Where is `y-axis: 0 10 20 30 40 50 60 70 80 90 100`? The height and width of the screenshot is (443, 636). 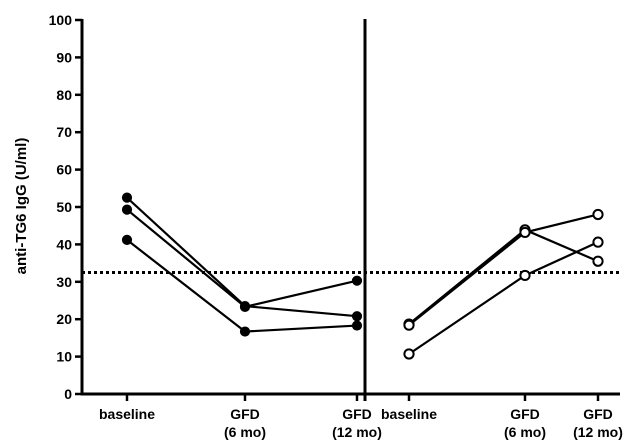 y-axis: 0 10 20 30 40 50 60 70 80 90 100 is located at coordinates (66, 207).